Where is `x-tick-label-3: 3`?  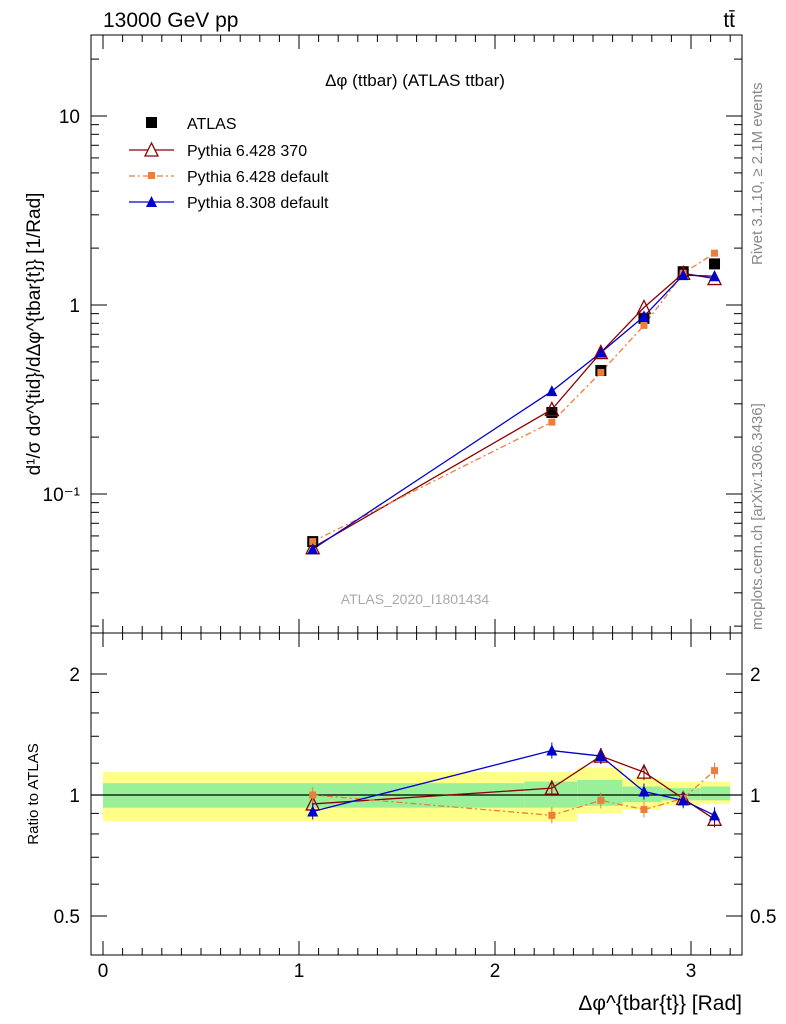
x-tick-label-3: 3 is located at coordinates (691, 971).